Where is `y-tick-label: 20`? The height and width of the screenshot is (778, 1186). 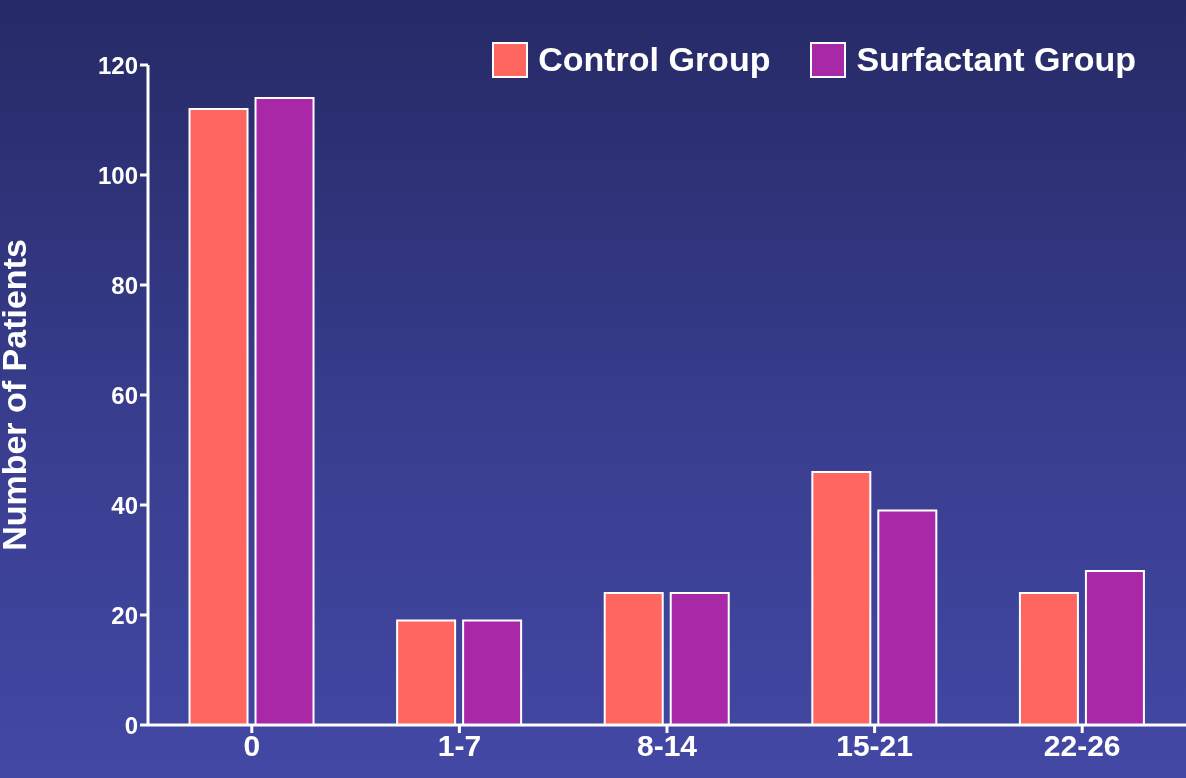 y-tick-label: 20 is located at coordinates (124, 615).